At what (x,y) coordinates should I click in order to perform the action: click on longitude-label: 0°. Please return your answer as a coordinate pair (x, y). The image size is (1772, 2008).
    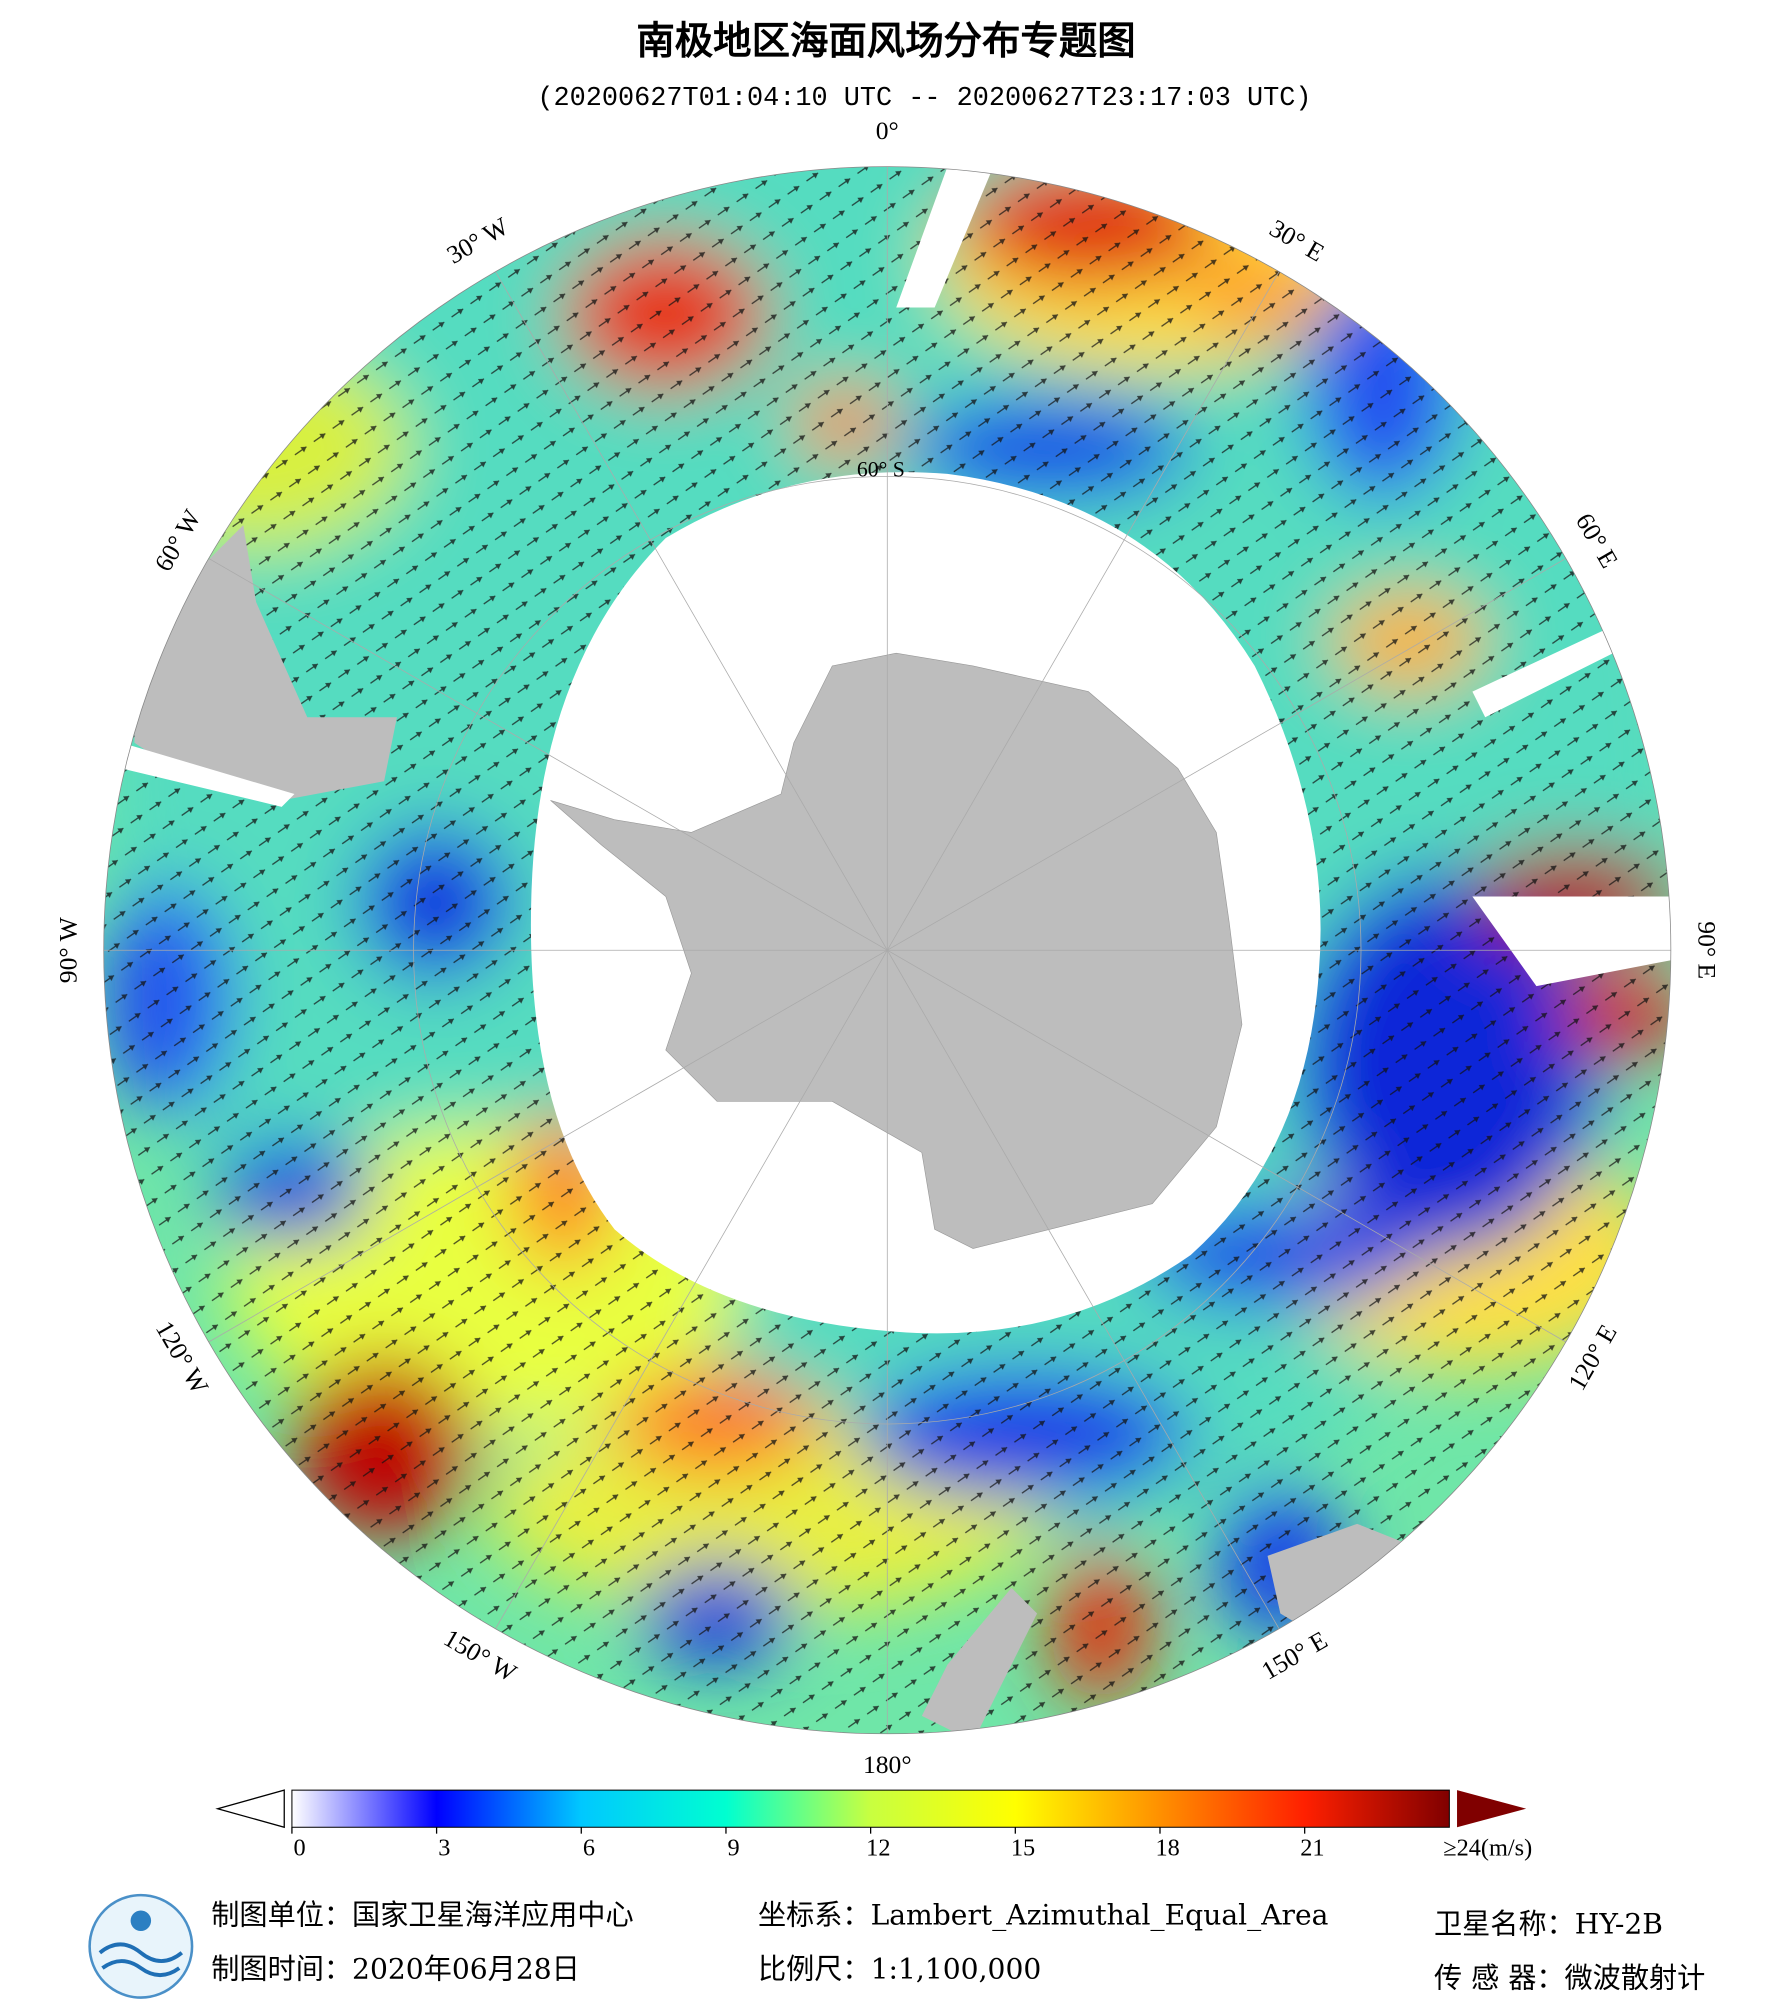
    Looking at the image, I should click on (887, 130).